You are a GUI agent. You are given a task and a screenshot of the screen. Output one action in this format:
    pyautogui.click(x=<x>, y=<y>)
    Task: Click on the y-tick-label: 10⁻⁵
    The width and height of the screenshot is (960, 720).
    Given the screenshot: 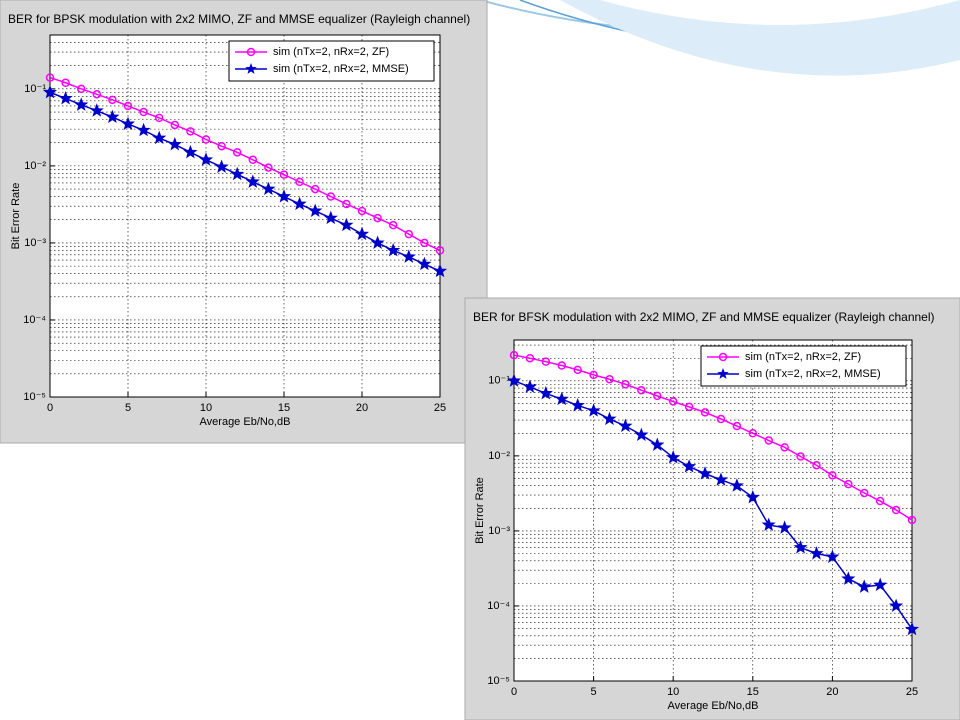 What is the action you would take?
    pyautogui.click(x=498, y=681)
    